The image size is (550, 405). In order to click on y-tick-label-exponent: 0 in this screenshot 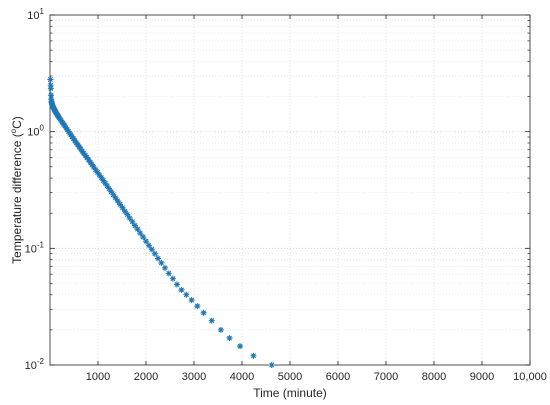, I will do `click(42, 128)`.